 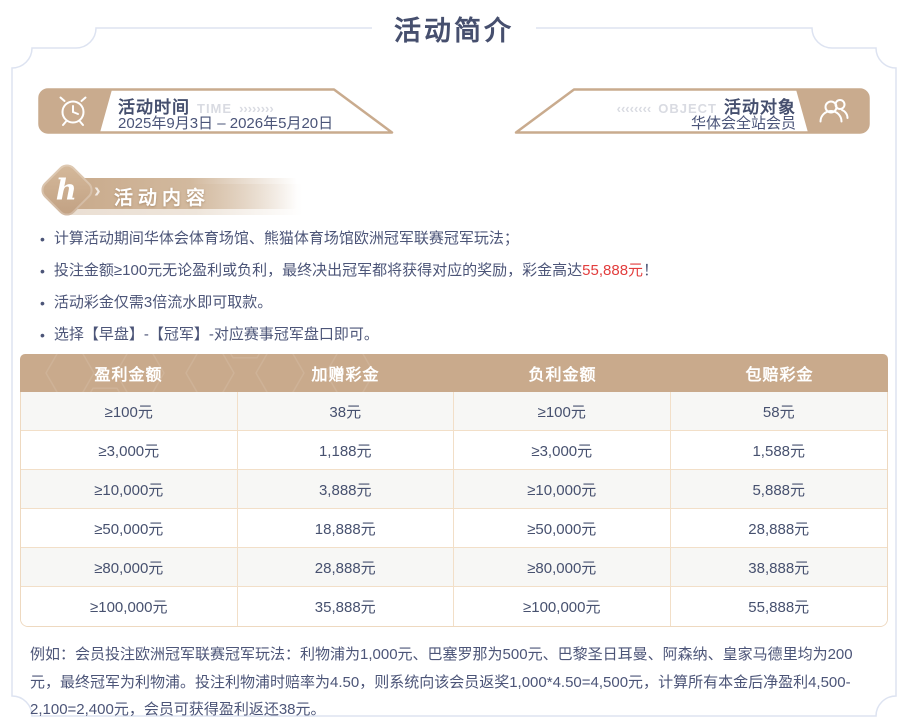 I want to click on users-icon, so click(x=834, y=111).